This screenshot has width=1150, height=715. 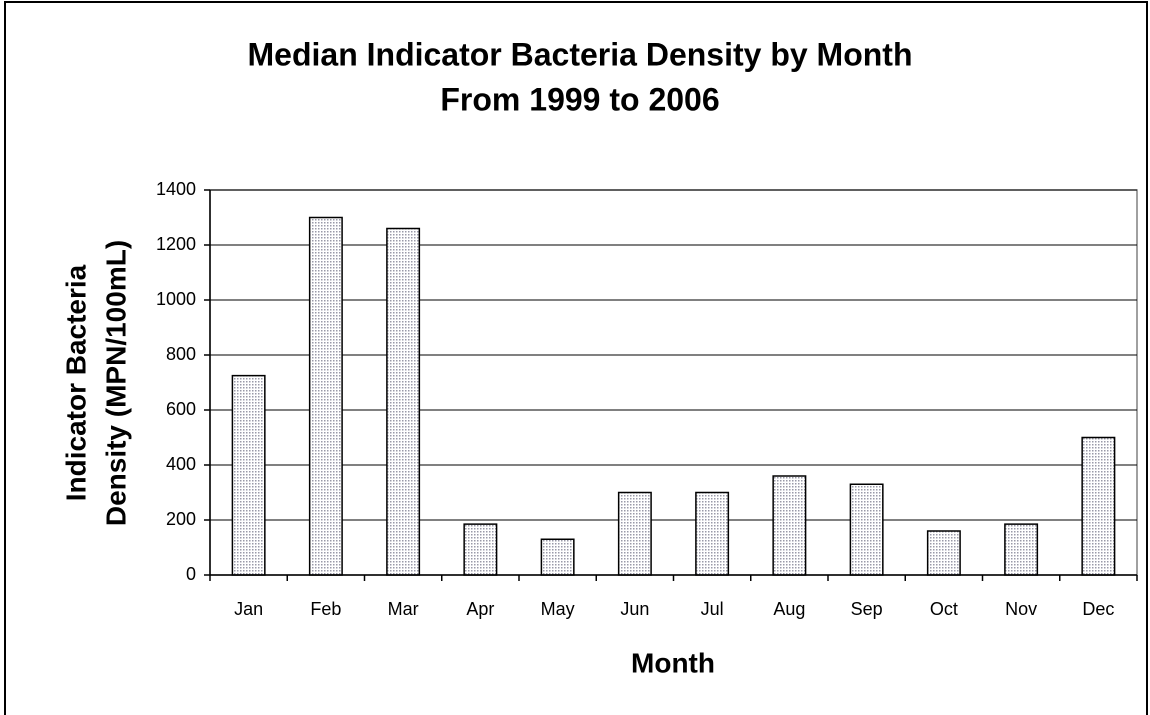 What do you see at coordinates (1021, 609) in the screenshot?
I see `x-tick-label: Nov` at bounding box center [1021, 609].